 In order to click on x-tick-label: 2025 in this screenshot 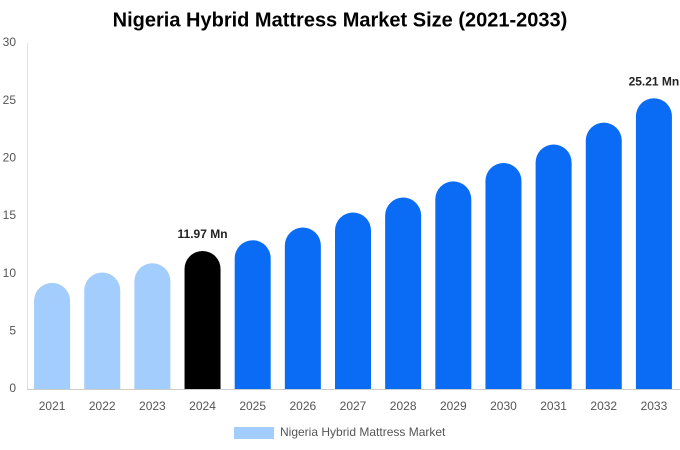, I will do `click(252, 406)`.